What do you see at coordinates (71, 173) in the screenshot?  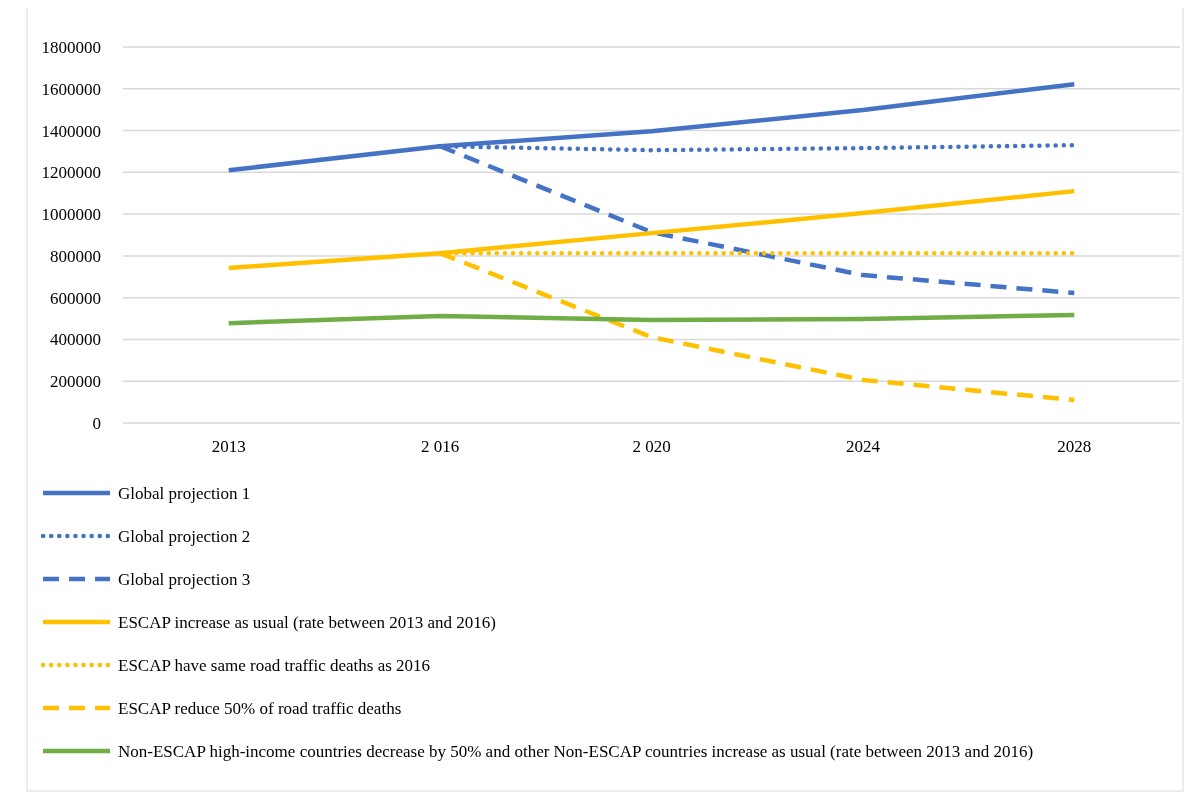 I see `y-tick-label: 1200000` at bounding box center [71, 173].